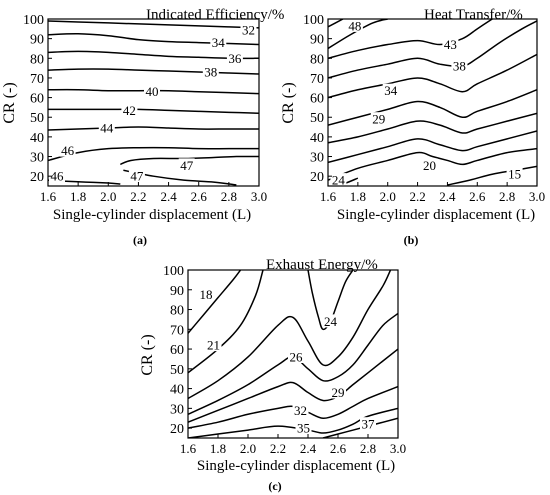 This screenshot has height=495, width=550. Describe the element at coordinates (129, 110) in the screenshot. I see `contour-label: 42` at that location.